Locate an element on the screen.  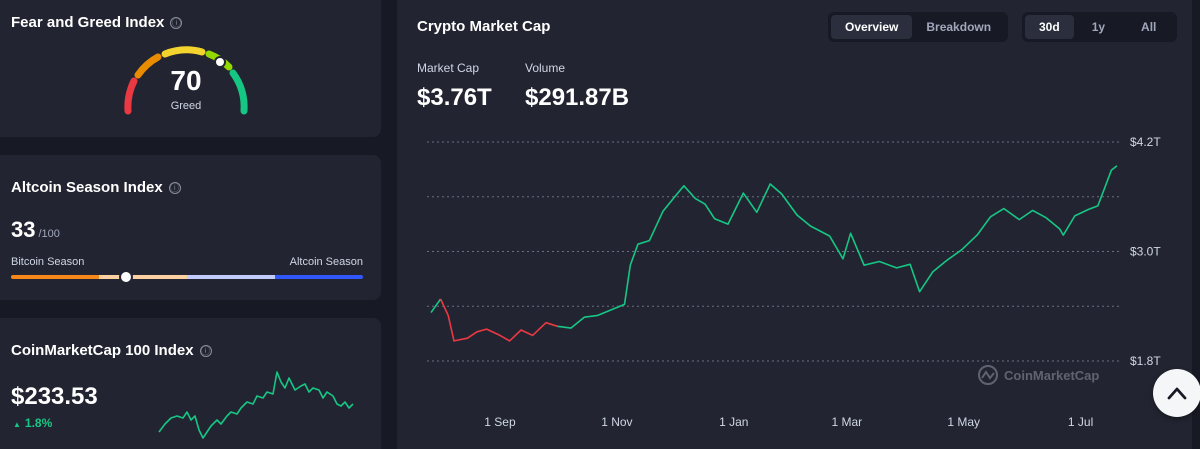
fear-greed-card: Fear and Greed Index ⓘ 70 Greed is located at coordinates (190, 68).